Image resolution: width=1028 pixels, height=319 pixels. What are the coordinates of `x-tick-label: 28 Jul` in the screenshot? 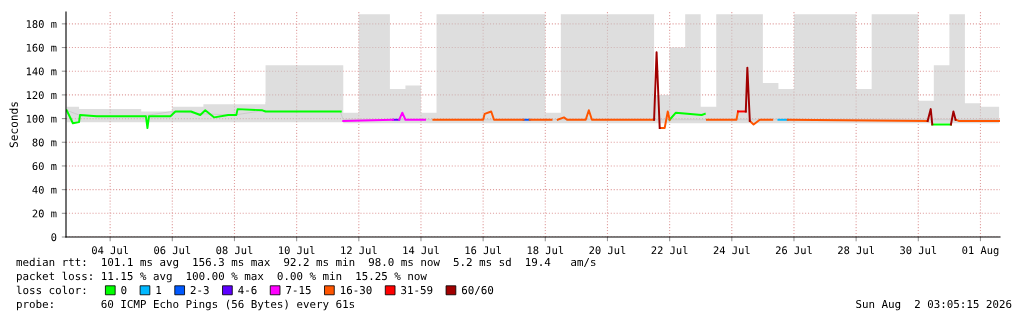 It's located at (856, 250).